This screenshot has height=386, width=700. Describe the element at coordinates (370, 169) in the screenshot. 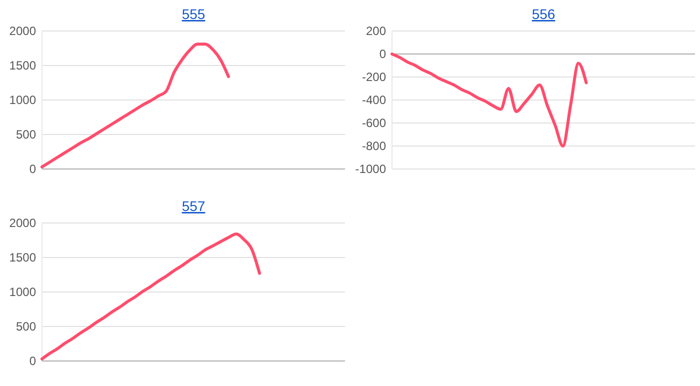

I see `y-tick-label: -1000` at that location.